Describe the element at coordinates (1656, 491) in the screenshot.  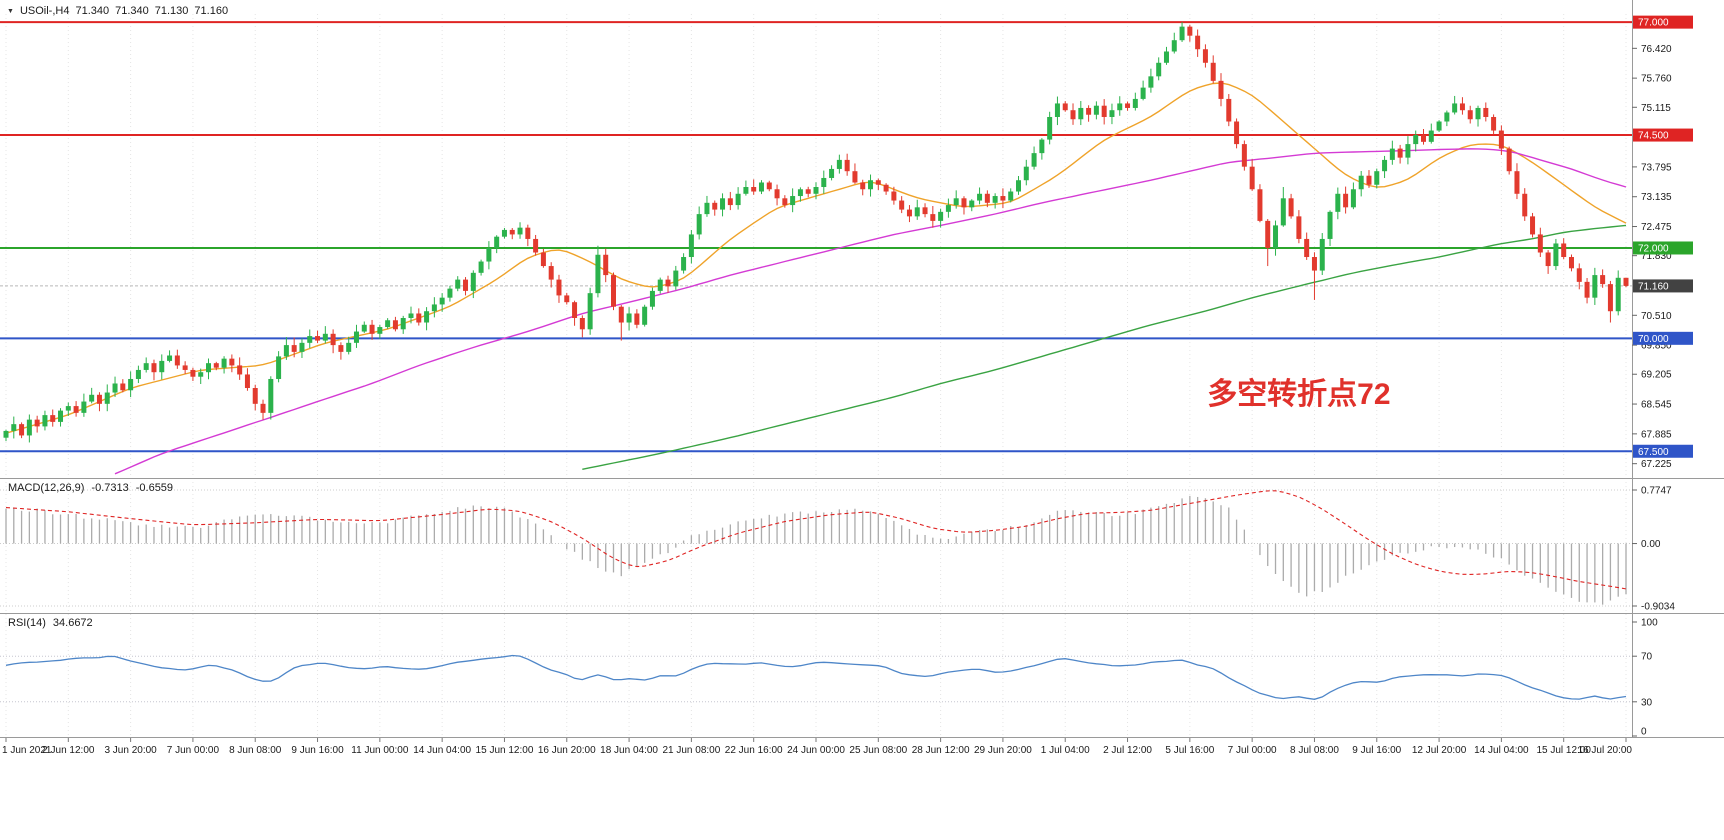
I see `macd-scale-label: 0.7747` at that location.